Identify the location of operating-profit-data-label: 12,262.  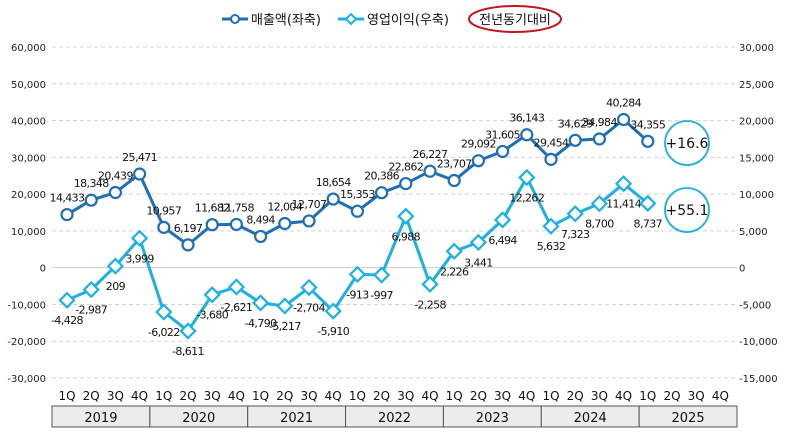
(526, 197).